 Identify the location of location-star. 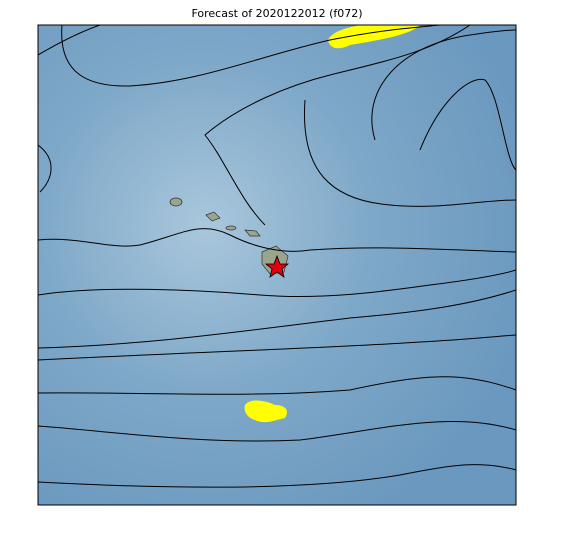
(277, 266).